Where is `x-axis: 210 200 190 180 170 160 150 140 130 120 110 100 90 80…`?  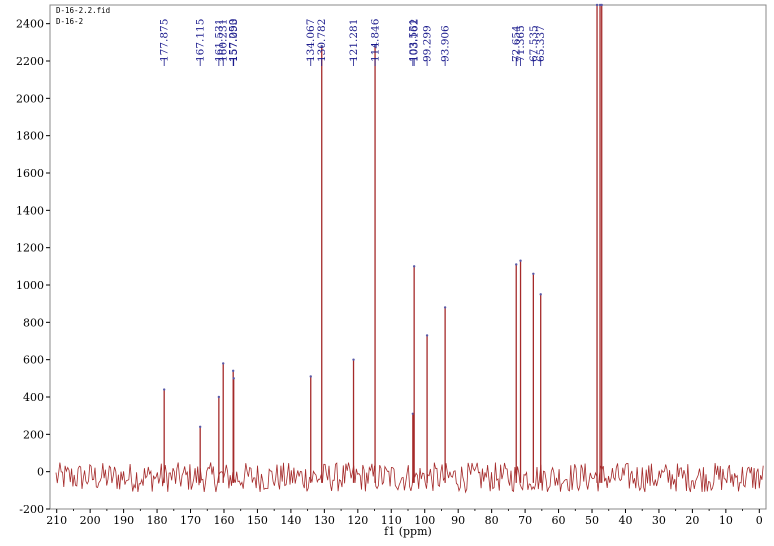 x-axis: 210 200 190 180 170 160 150 140 130 120 110 100 90 80… is located at coordinates (404, 518).